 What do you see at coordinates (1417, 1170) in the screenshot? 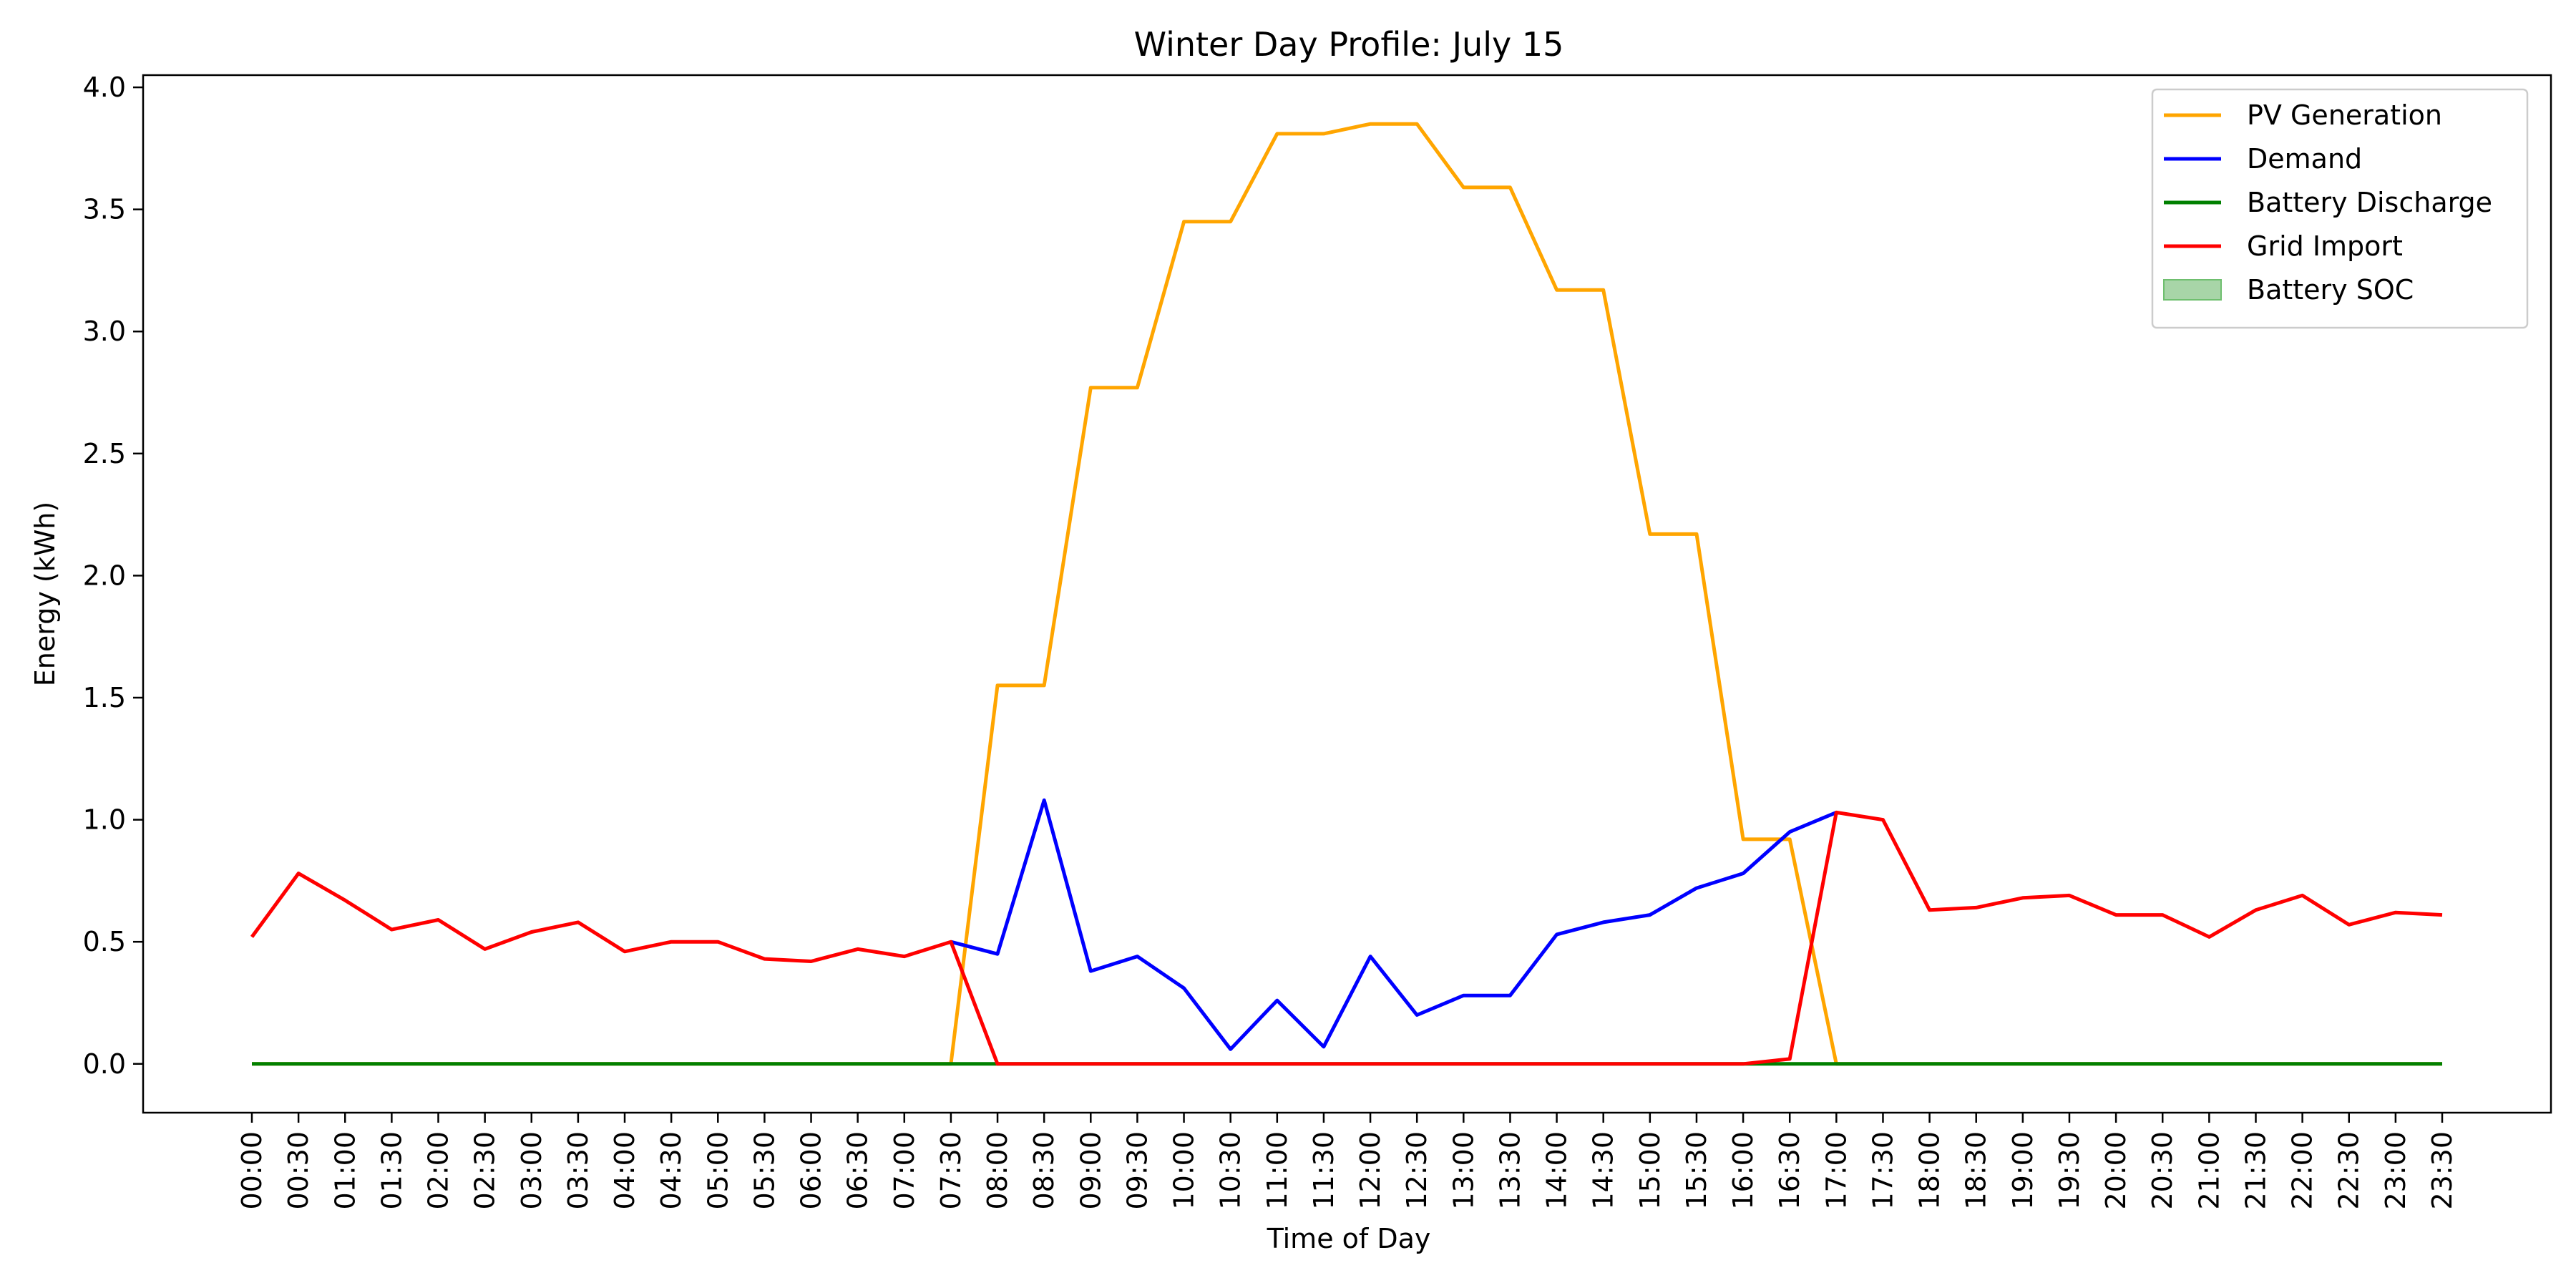
I see `x-tick-label: 12:30` at bounding box center [1417, 1170].